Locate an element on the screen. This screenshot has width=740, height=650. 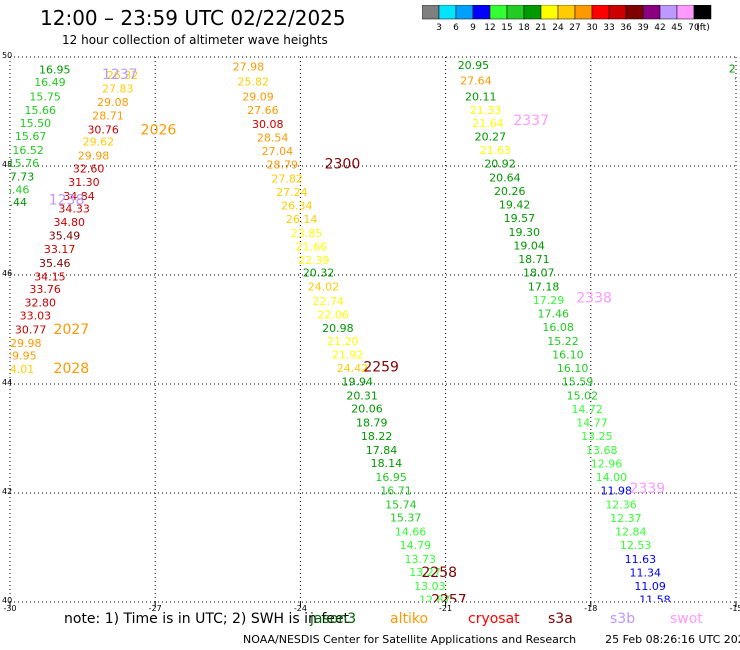
swh-reading: 15.67 is located at coordinates (31, 136).